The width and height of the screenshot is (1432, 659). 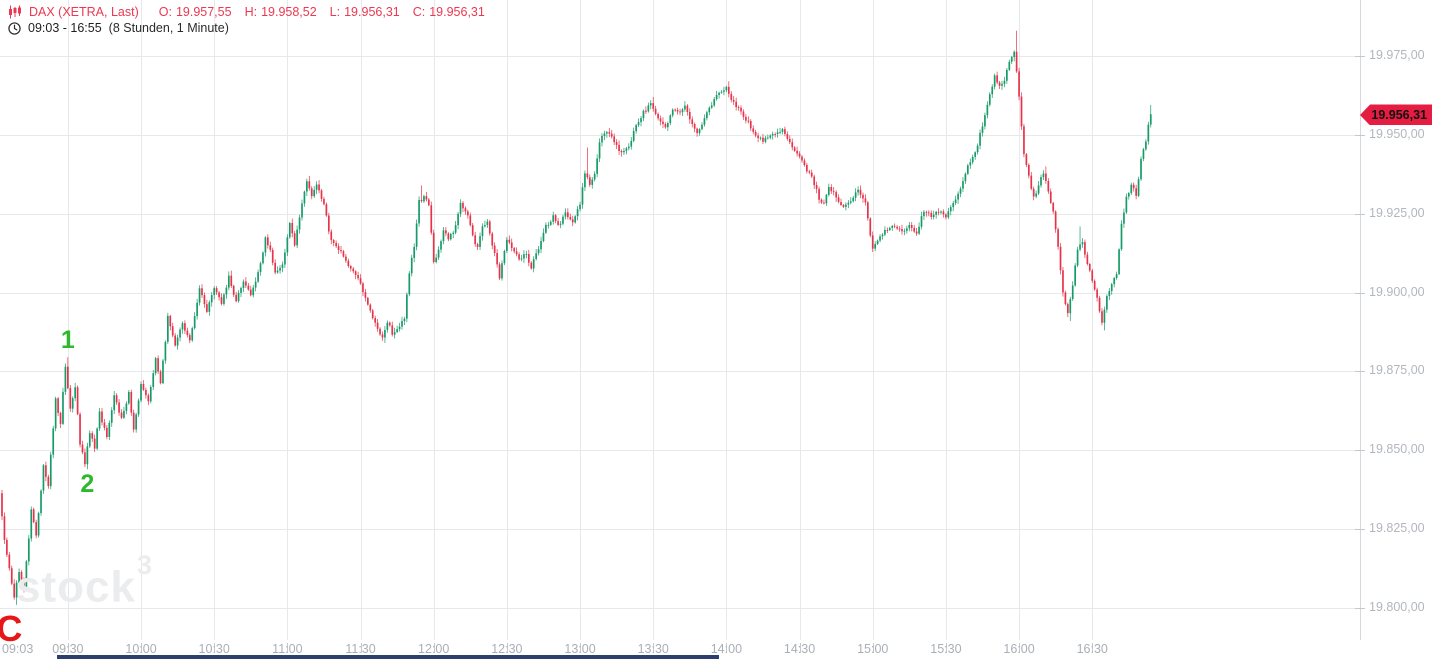 I want to click on watermark-sup: 3, so click(x=144, y=565).